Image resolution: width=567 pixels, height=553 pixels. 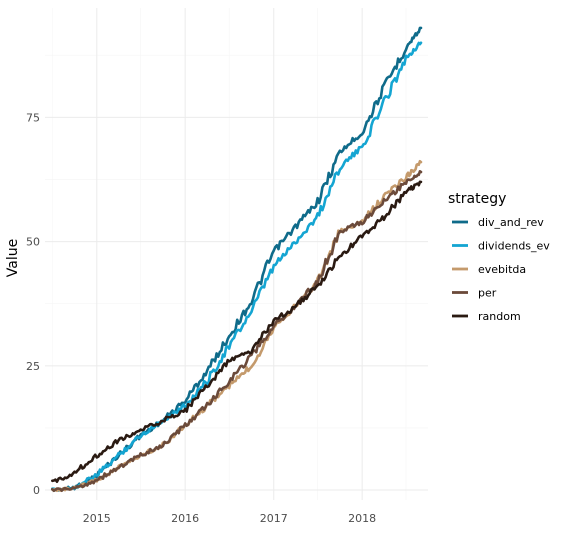 What do you see at coordinates (36, 490) in the screenshot?
I see `y-tick-label: 0` at bounding box center [36, 490].